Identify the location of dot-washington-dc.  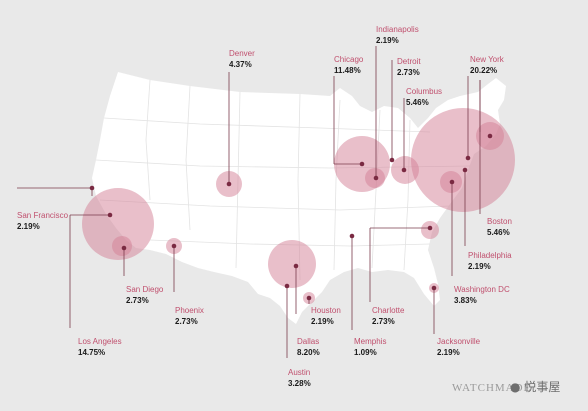
(452, 182).